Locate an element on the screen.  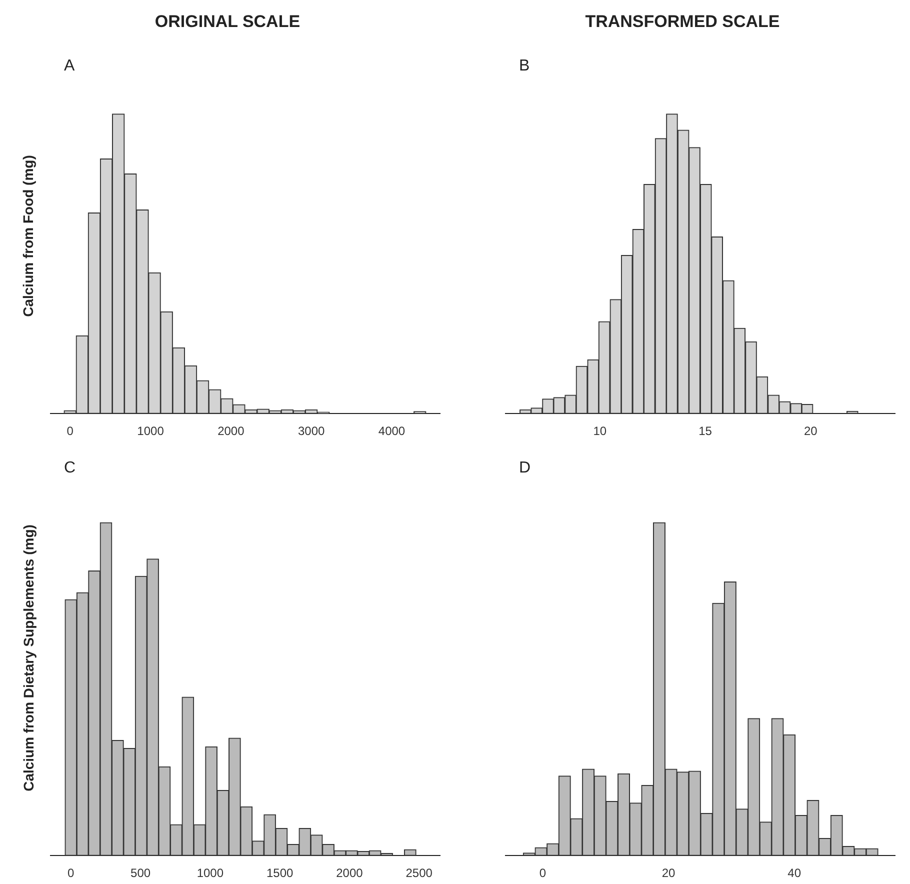
y-axis-title: Calcium from Dietary Supplements (mg) is located at coordinates (28, 658).